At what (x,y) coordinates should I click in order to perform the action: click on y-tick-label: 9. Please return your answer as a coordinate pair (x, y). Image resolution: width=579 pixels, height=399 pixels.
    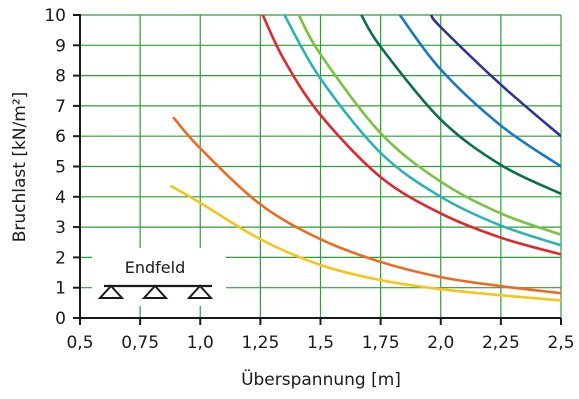
    Looking at the image, I should click on (60, 46).